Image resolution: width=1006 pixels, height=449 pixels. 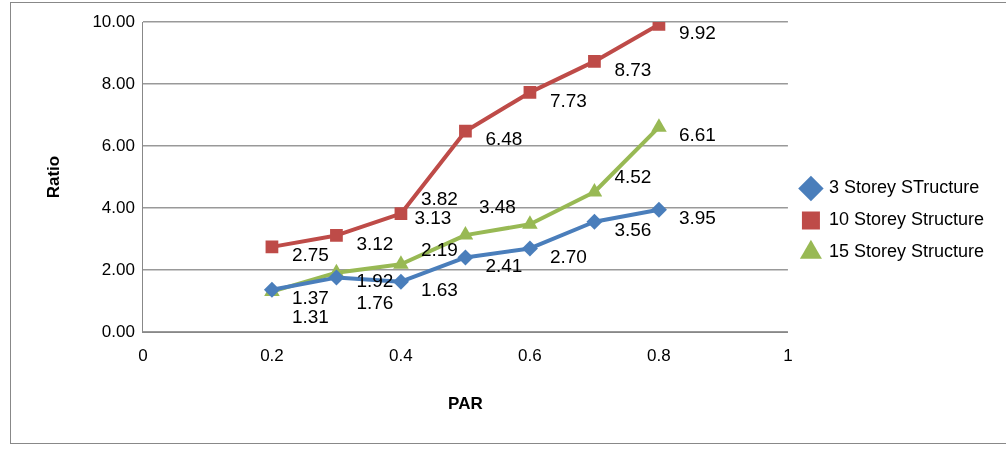 What do you see at coordinates (697, 217) in the screenshot?
I see `data-label: 3.95` at bounding box center [697, 217].